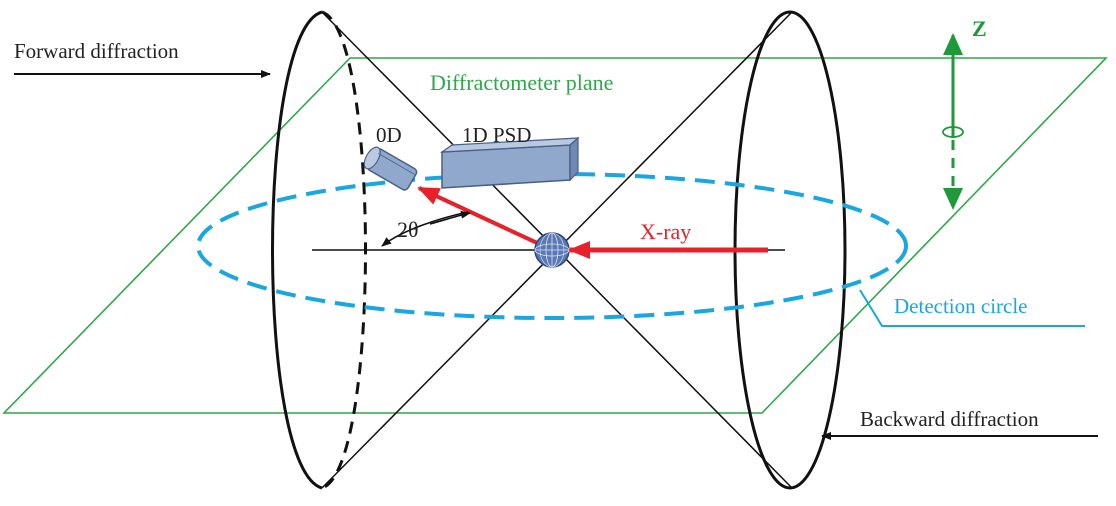 The width and height of the screenshot is (1116, 506). What do you see at coordinates (953, 121) in the screenshot?
I see `z-axis` at bounding box center [953, 121].